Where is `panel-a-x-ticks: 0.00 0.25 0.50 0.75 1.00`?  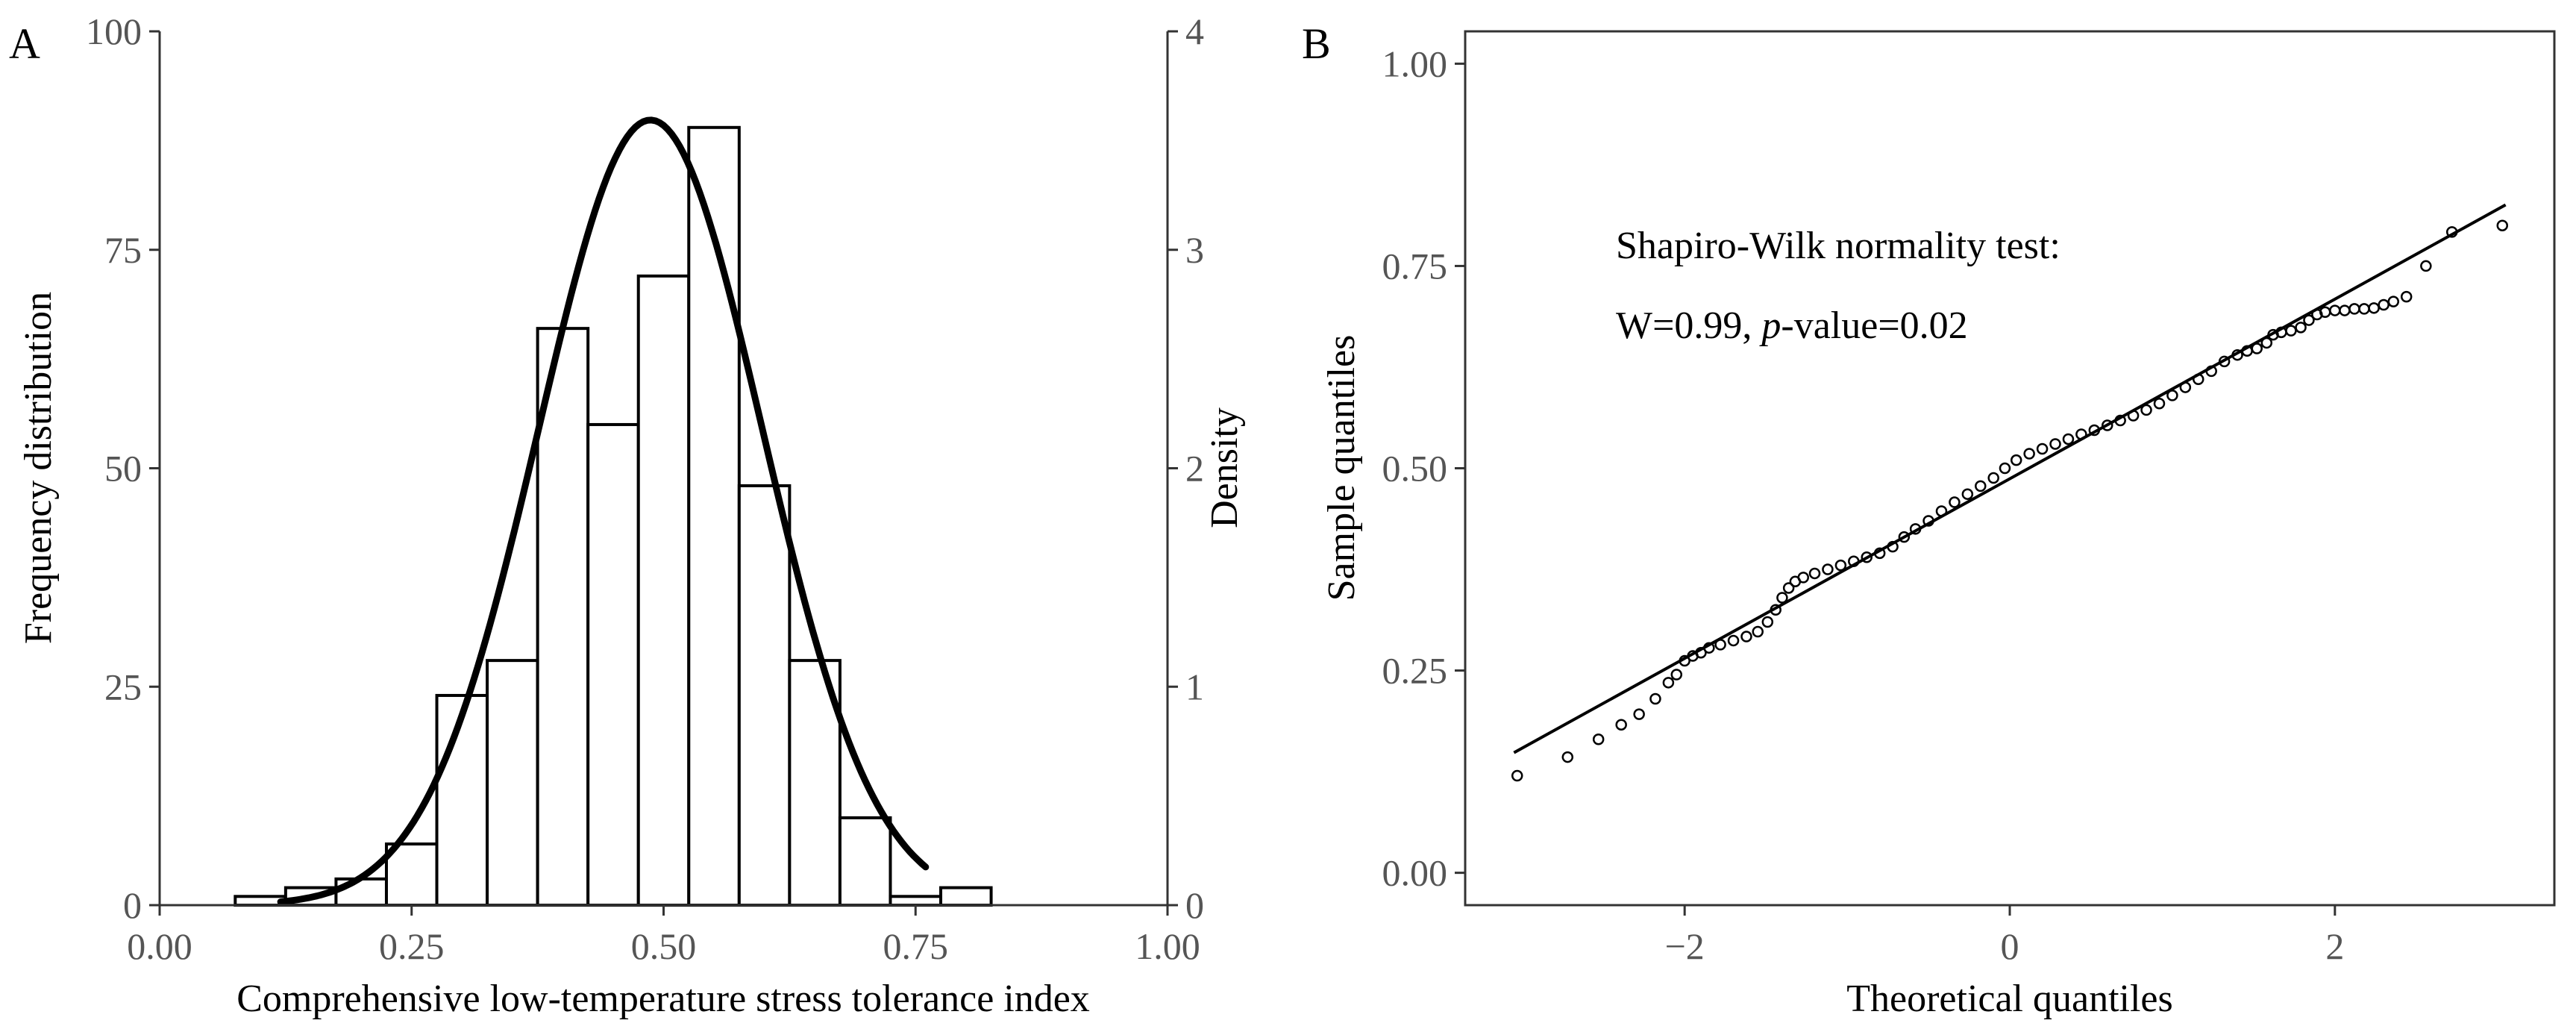
panel-a-x-ticks: 0.00 0.25 0.50 0.75 1.00 is located at coordinates (663, 936).